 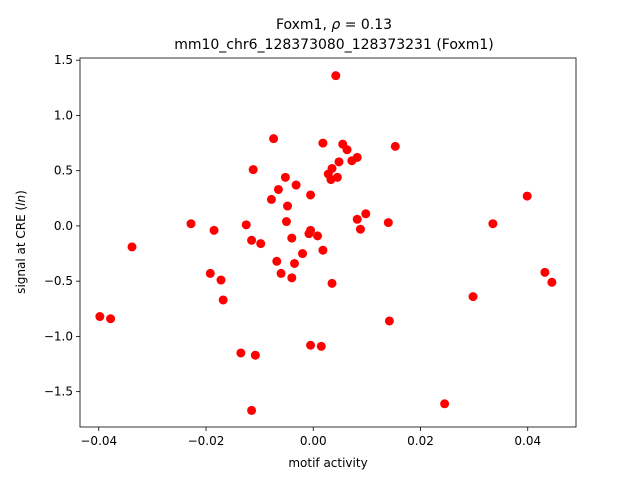 I want to click on y-tick-label: −1.0, so click(x=58, y=336).